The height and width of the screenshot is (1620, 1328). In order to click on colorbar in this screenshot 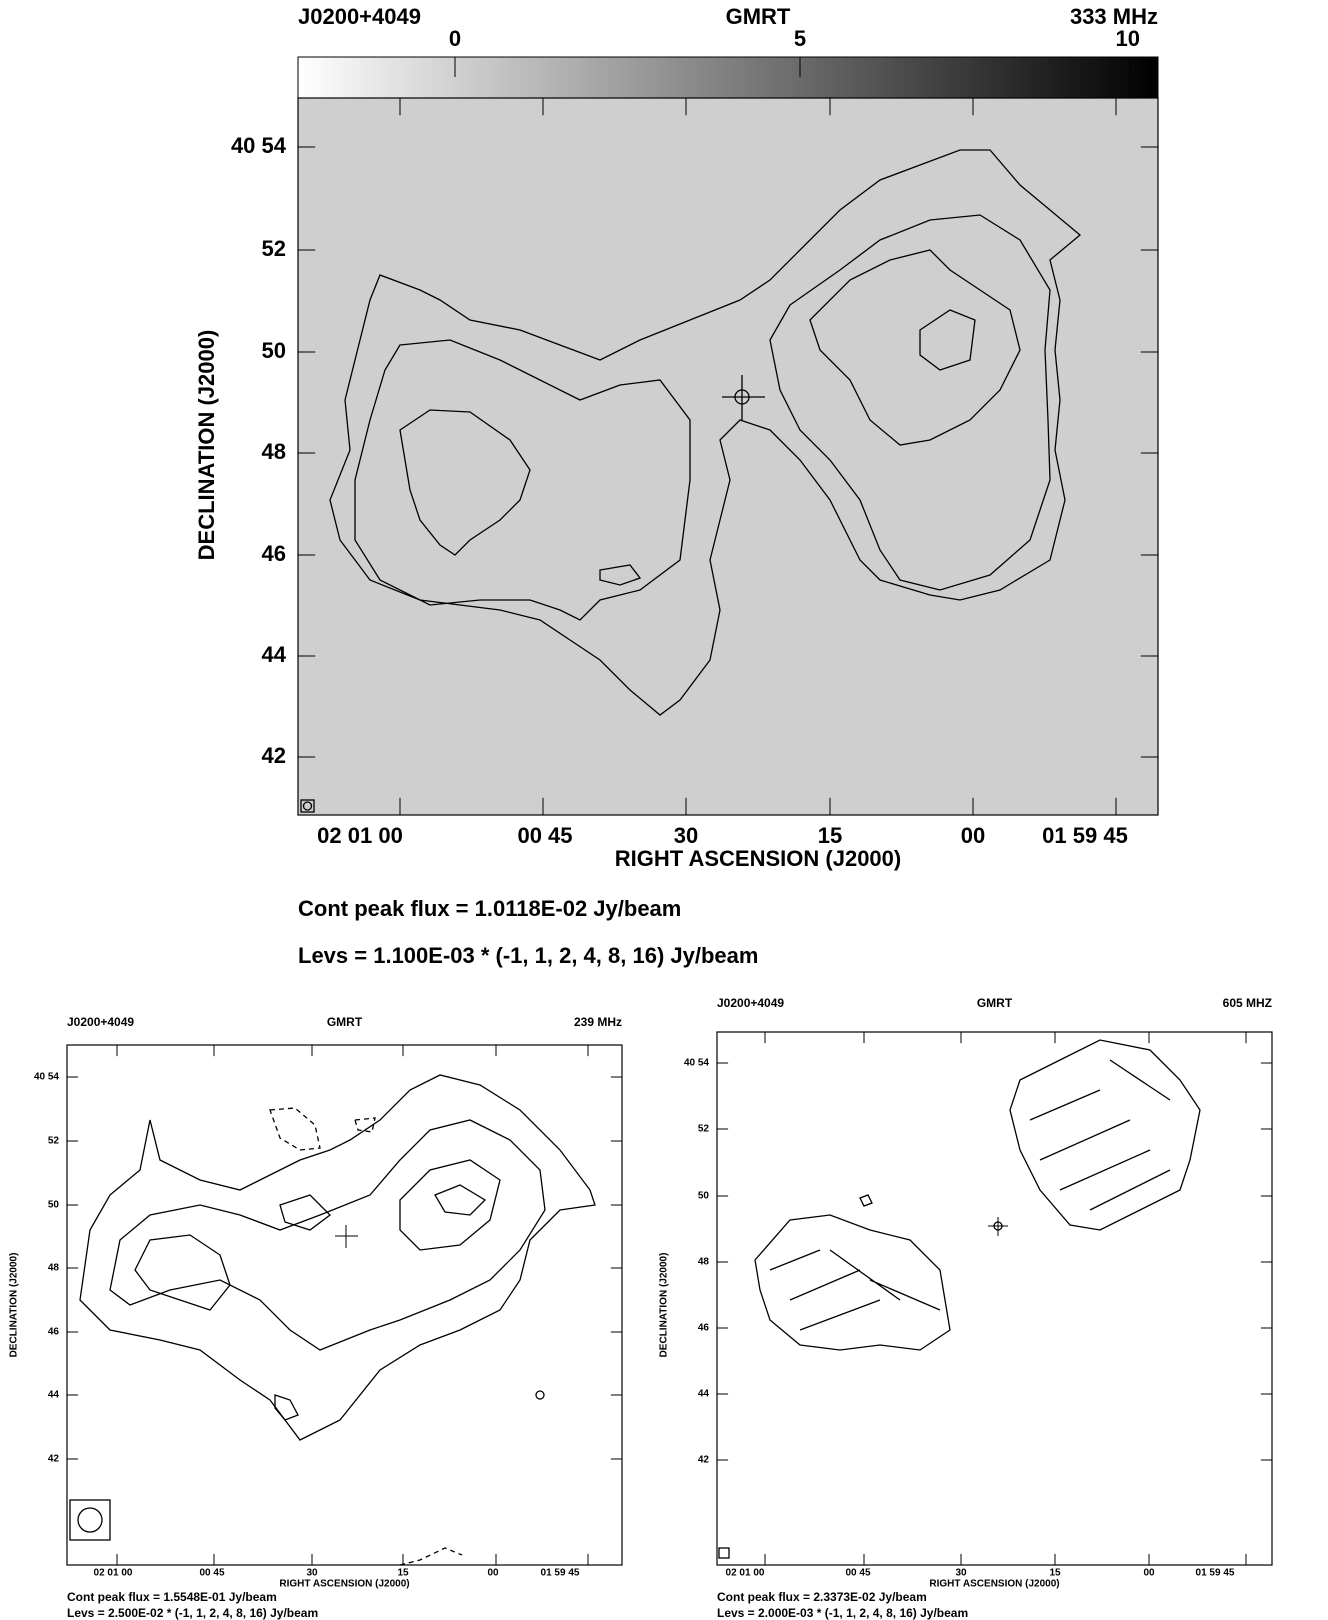, I will do `click(728, 77)`.